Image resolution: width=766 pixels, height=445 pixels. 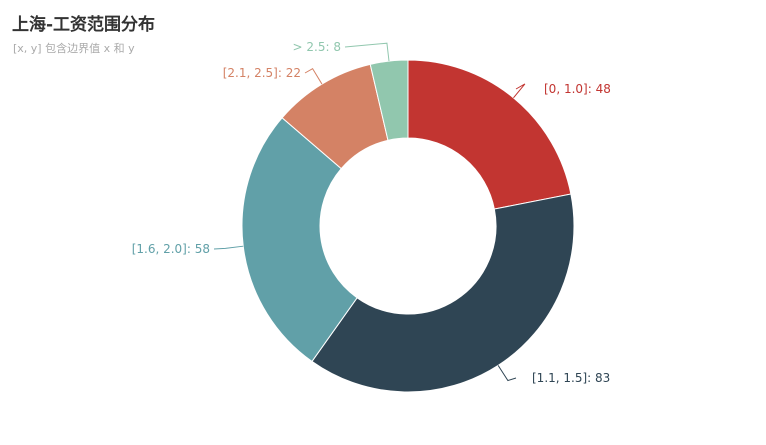 What do you see at coordinates (577, 89) in the screenshot?
I see `slice-label: [0, 1.0]: 48` at bounding box center [577, 89].